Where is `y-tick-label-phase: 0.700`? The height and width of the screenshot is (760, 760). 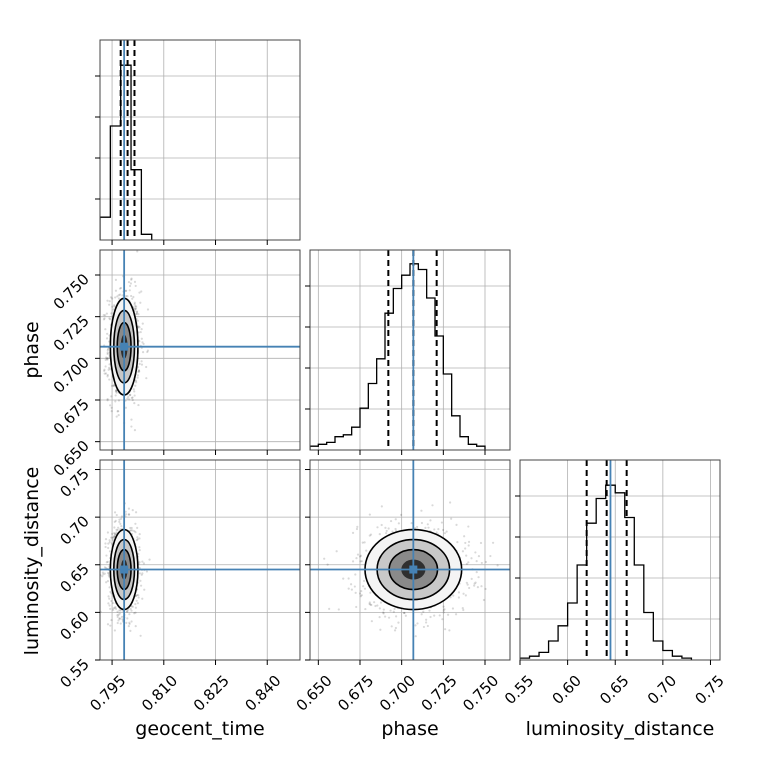
y-tick-label-phase: 0.700 is located at coordinates (71, 374).